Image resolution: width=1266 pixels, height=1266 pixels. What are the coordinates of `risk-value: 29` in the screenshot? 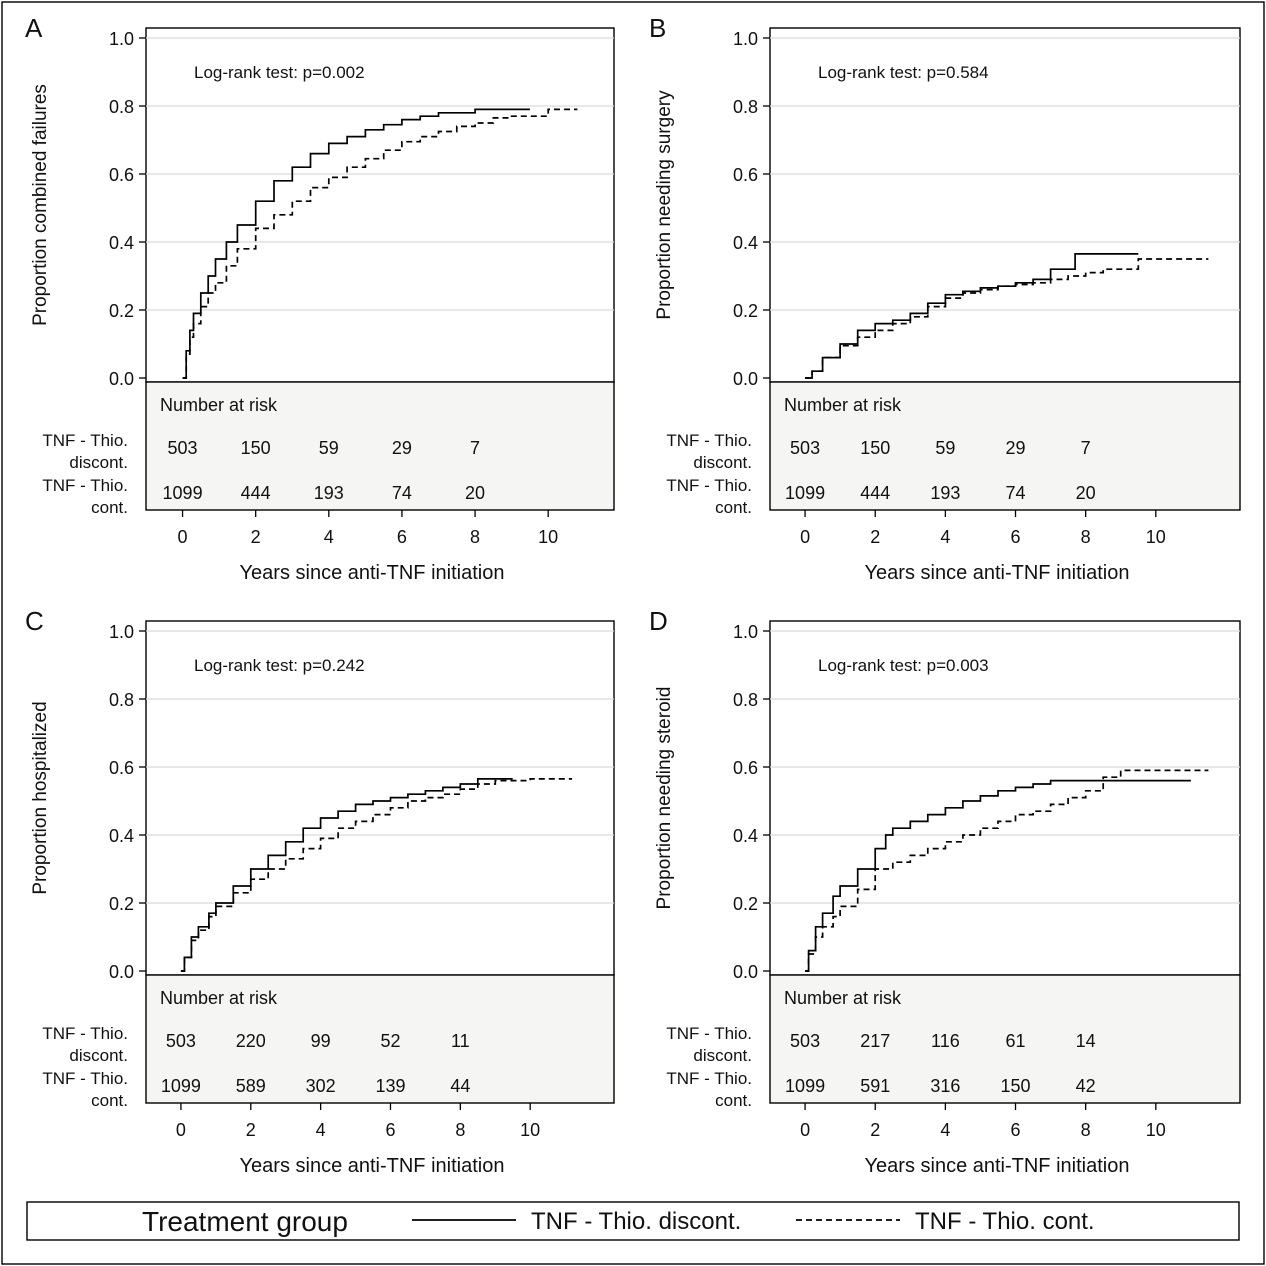 It's located at (402, 448).